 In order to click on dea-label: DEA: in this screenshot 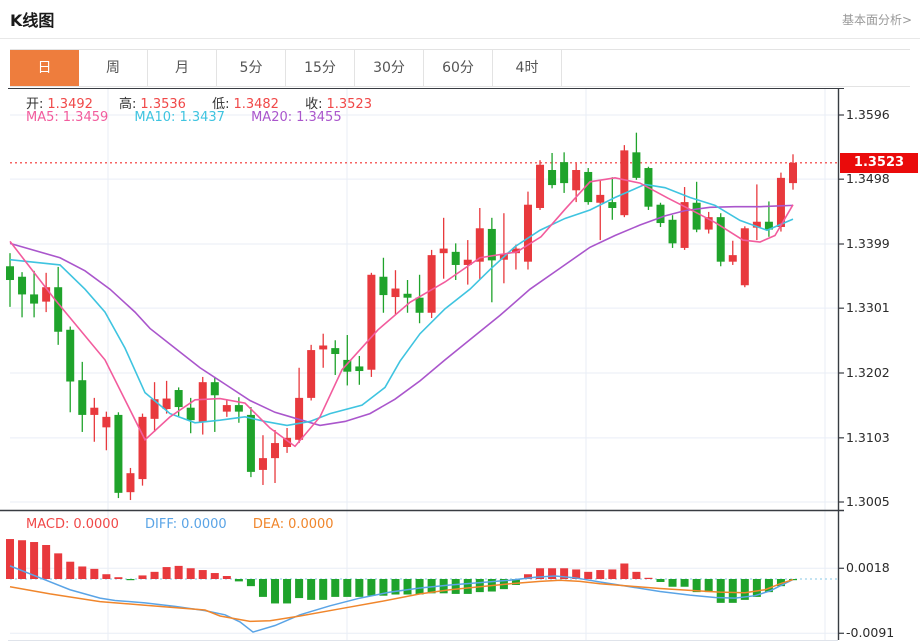, I will do `click(268, 524)`.